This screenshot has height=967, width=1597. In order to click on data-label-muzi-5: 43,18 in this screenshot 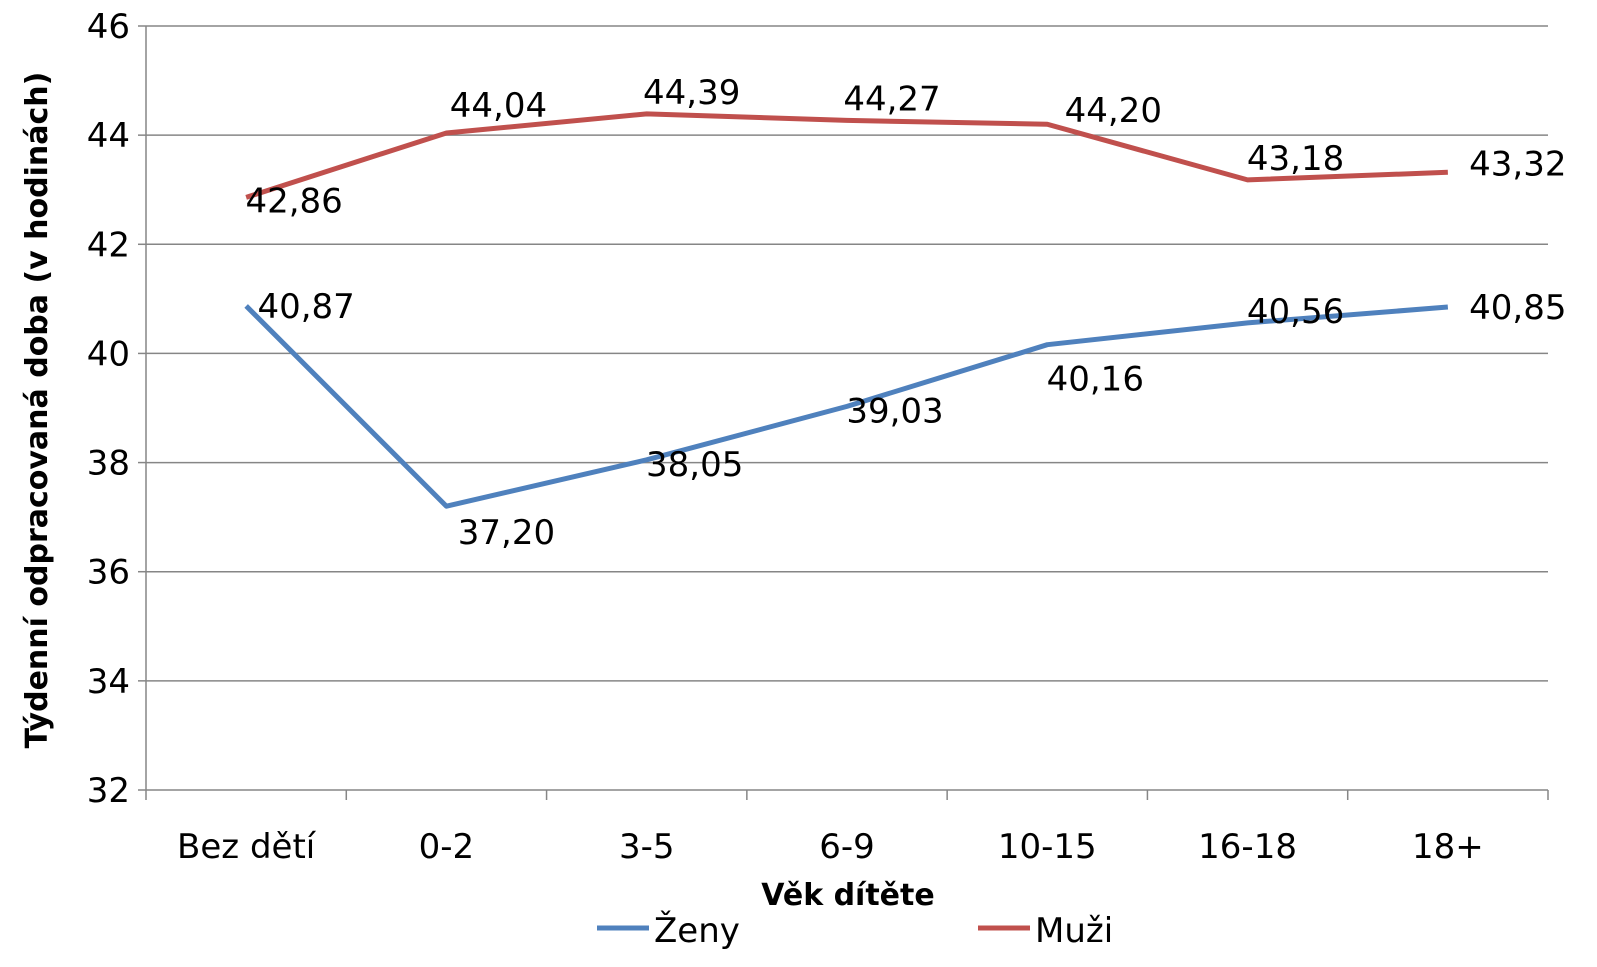, I will do `click(1295, 159)`.